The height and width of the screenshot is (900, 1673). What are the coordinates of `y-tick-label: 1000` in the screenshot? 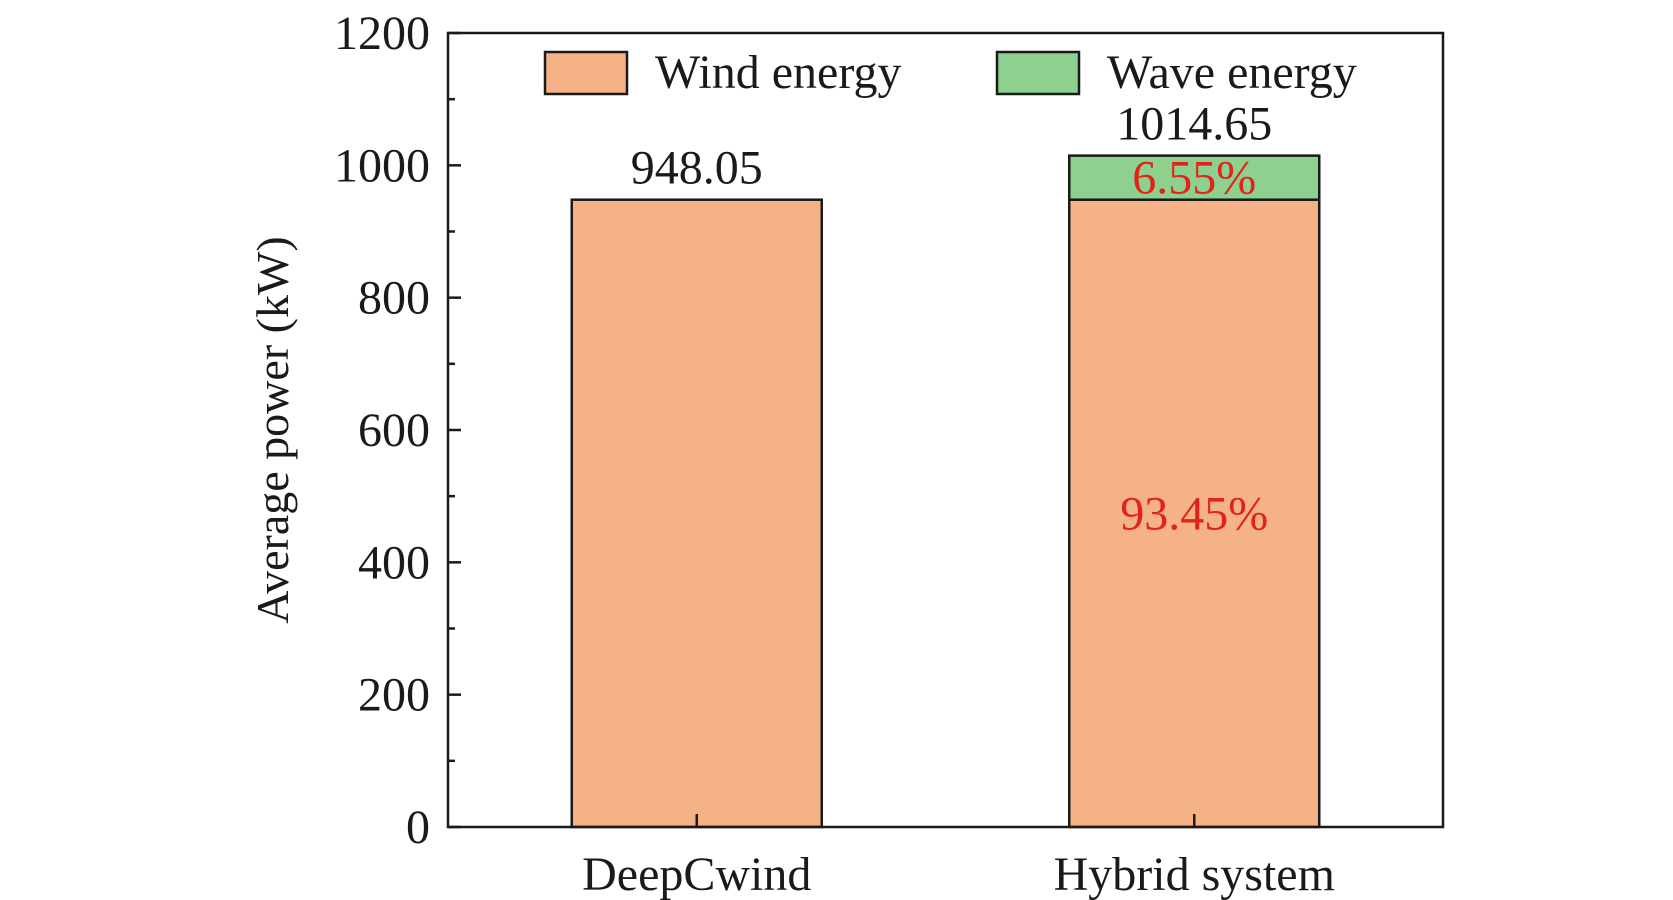 It's located at (382, 165).